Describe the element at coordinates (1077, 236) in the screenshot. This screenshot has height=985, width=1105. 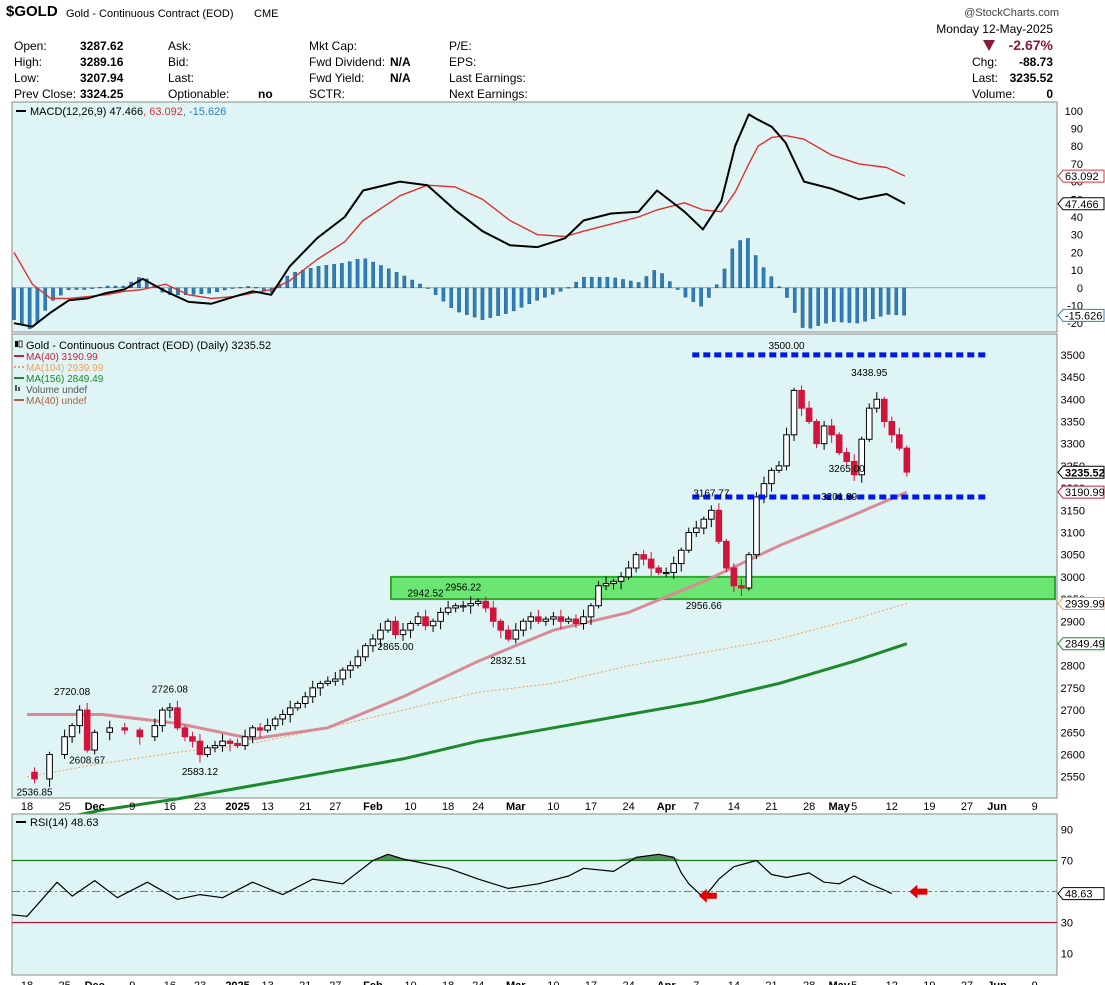
I see `macd-y-tick-label: 30` at that location.